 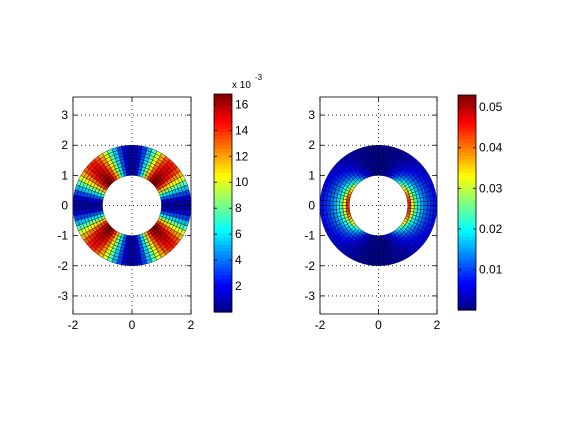 I want to click on right-colorbar-box, so click(x=467, y=202).